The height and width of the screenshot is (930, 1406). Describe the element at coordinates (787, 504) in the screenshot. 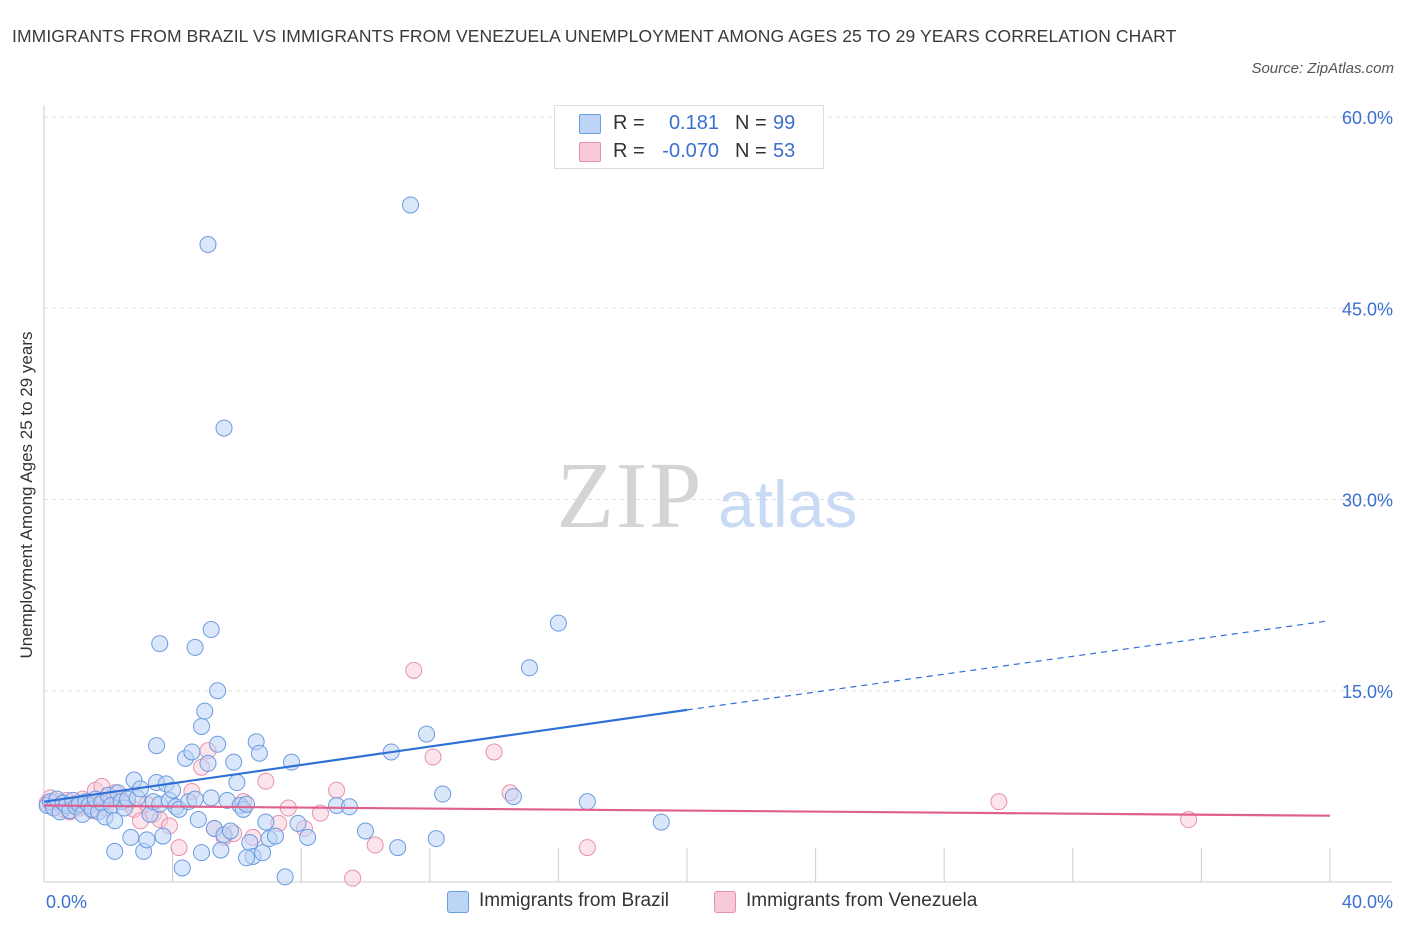

I see `watermark-atlas: atlas` at that location.